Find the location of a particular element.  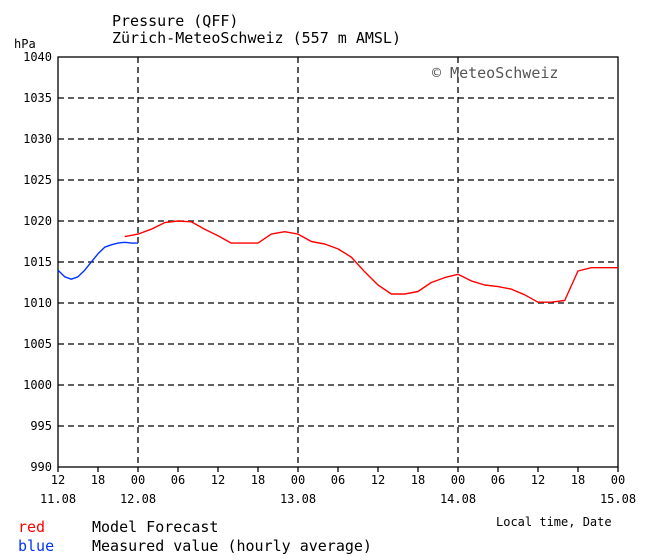

chart-title: Pressure (QFF) is located at coordinates (175, 21).